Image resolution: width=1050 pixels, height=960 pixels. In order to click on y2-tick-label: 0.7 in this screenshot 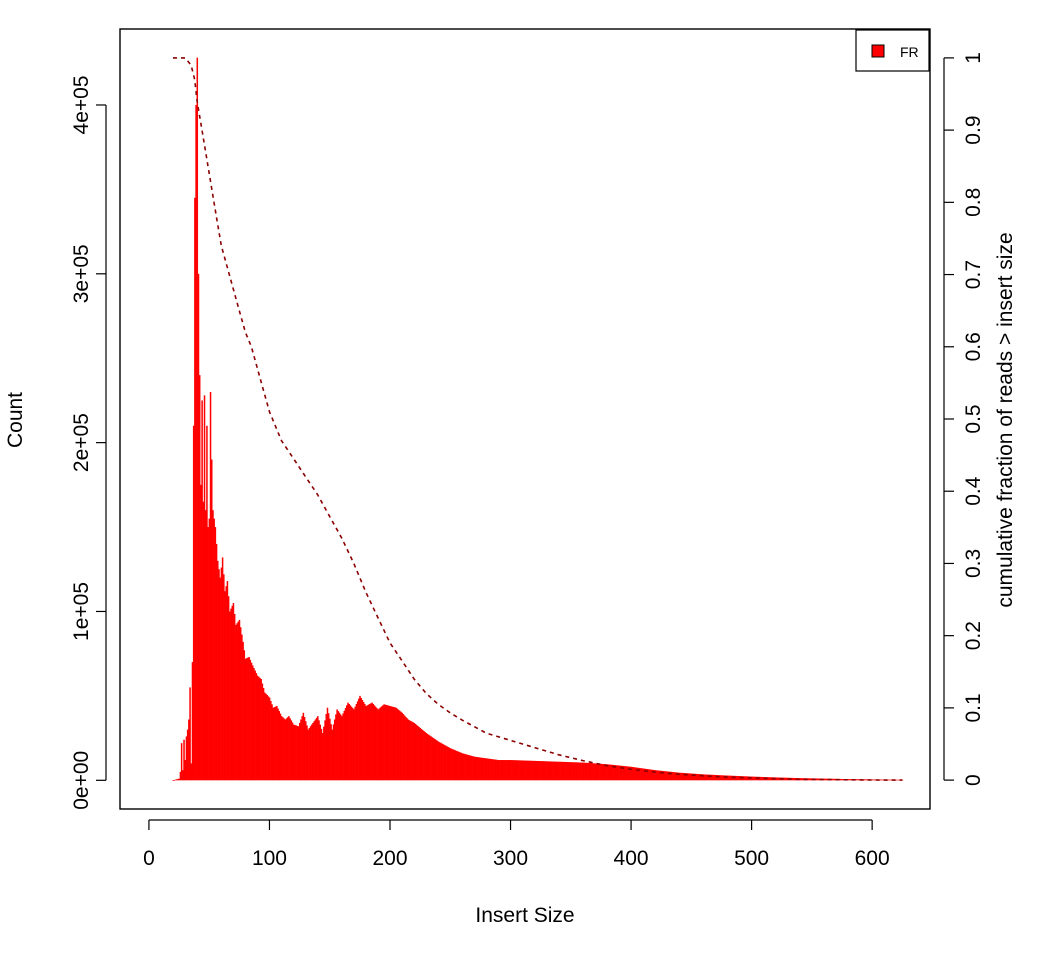, I will do `click(973, 274)`.